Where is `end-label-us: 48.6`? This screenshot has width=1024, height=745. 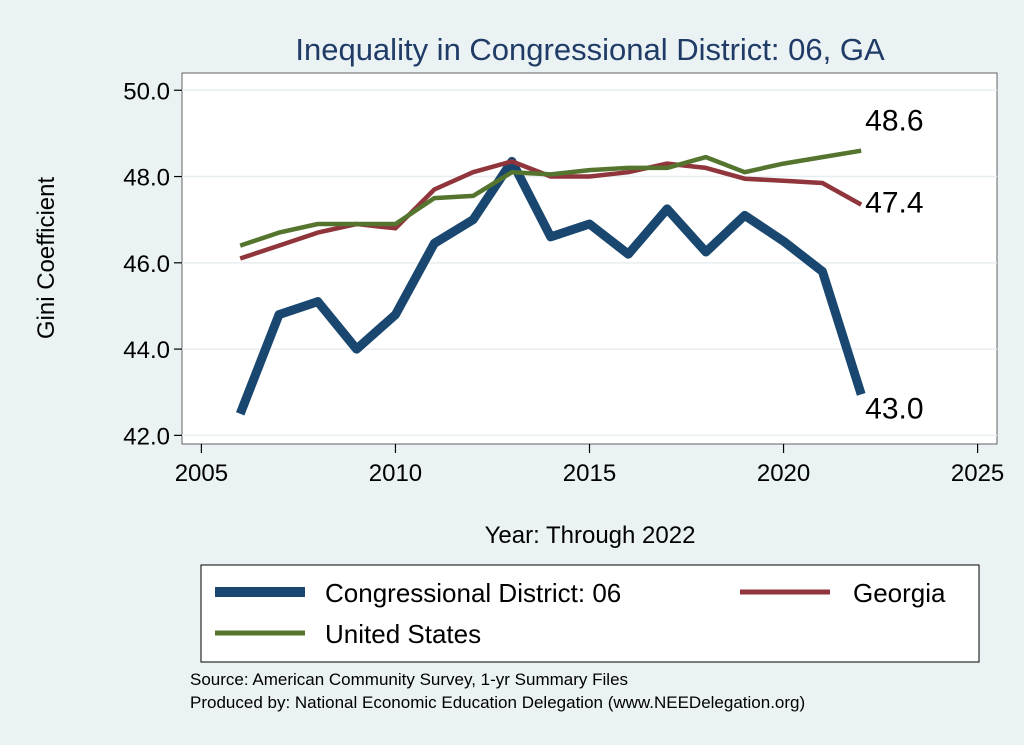
end-label-us: 48.6 is located at coordinates (894, 121).